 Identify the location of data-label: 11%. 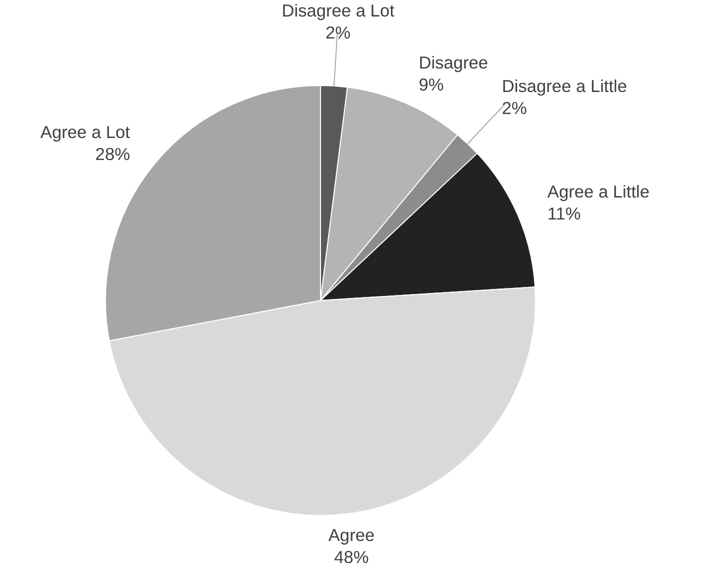
(564, 213).